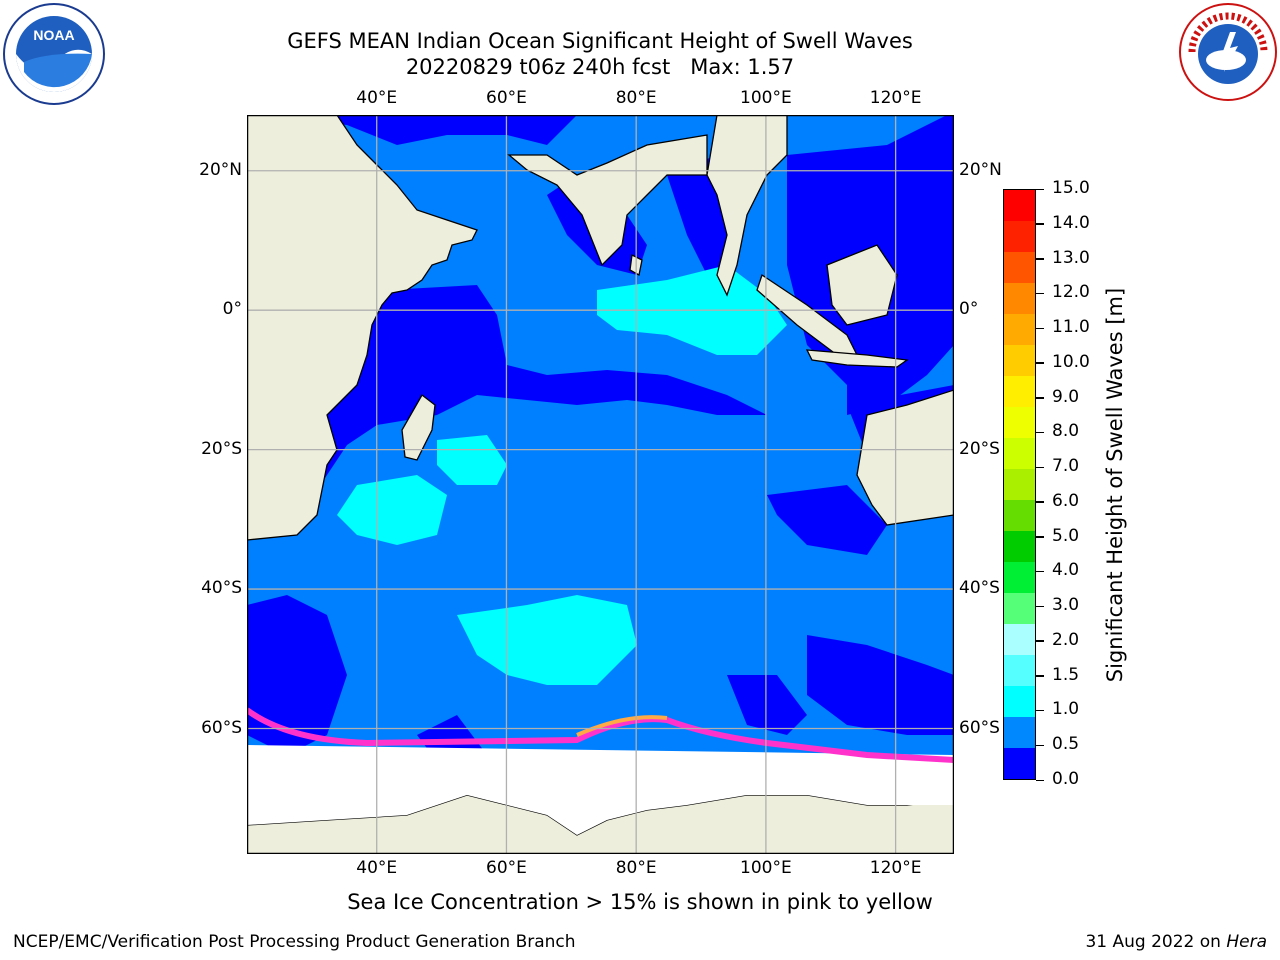  I want to click on colorbar-tick-label: 10.0, so click(1071, 361).